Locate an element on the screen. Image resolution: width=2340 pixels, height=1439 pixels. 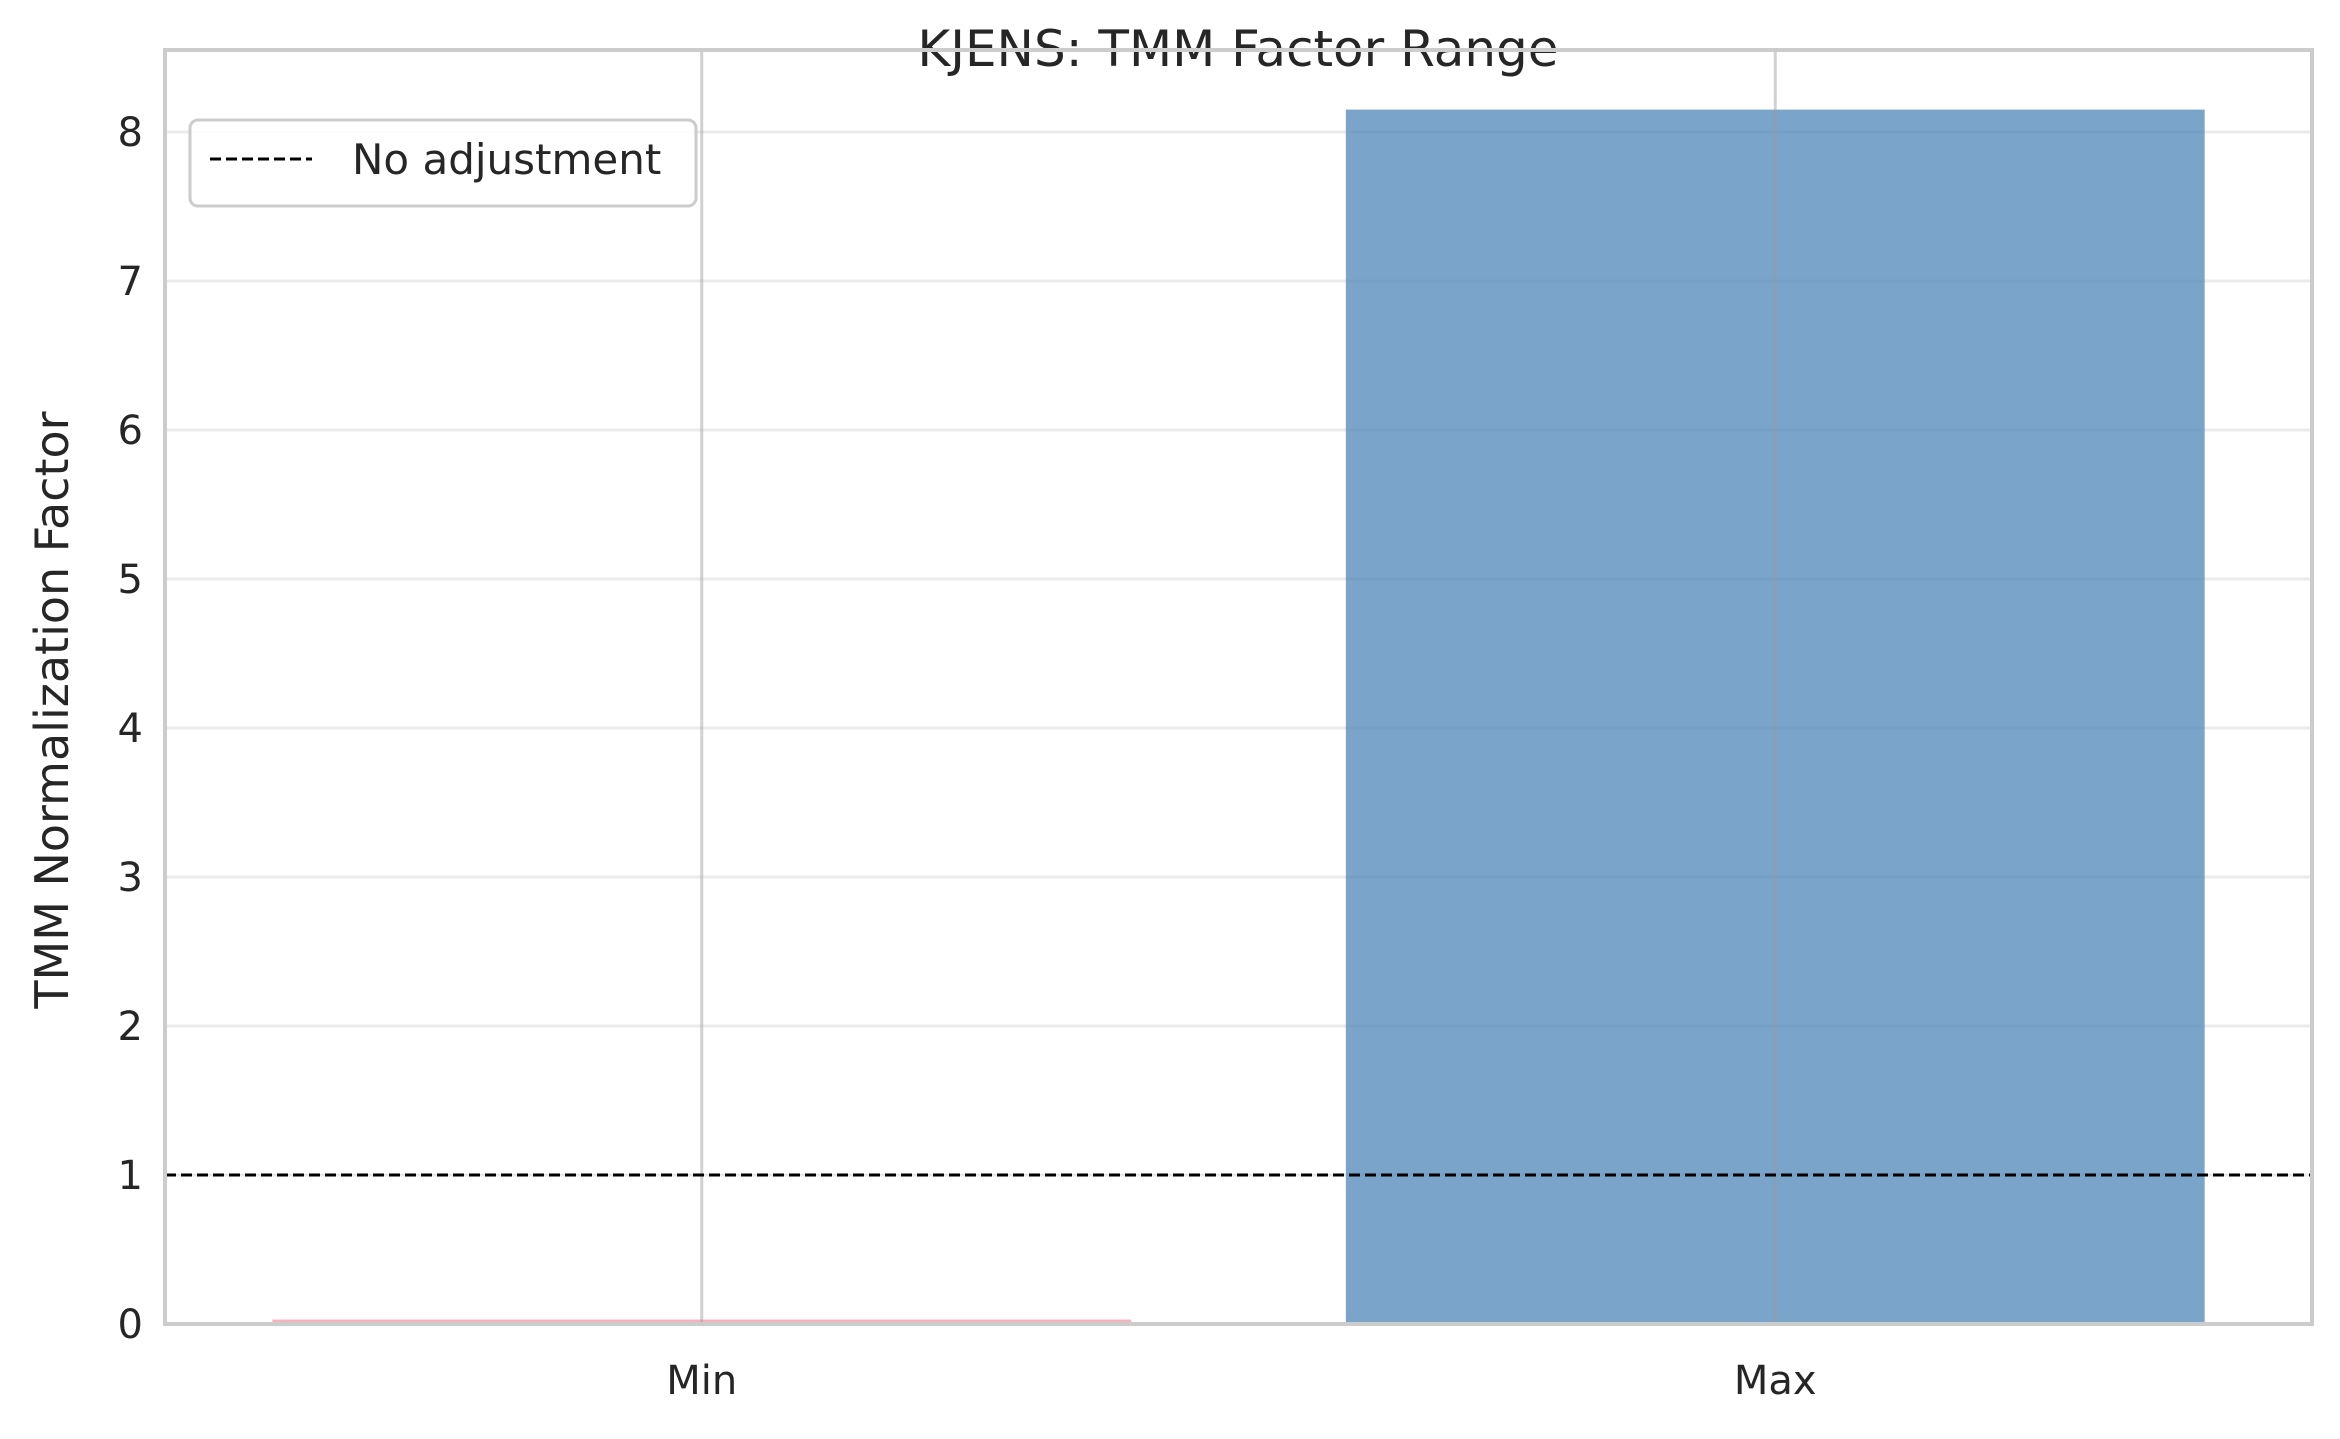
y-tick-label: 3 is located at coordinates (130, 878).